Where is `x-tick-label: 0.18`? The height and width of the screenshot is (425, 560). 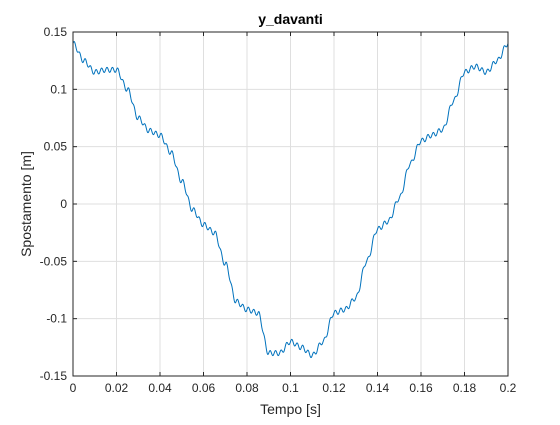 x-tick-label: 0.18 is located at coordinates (465, 388).